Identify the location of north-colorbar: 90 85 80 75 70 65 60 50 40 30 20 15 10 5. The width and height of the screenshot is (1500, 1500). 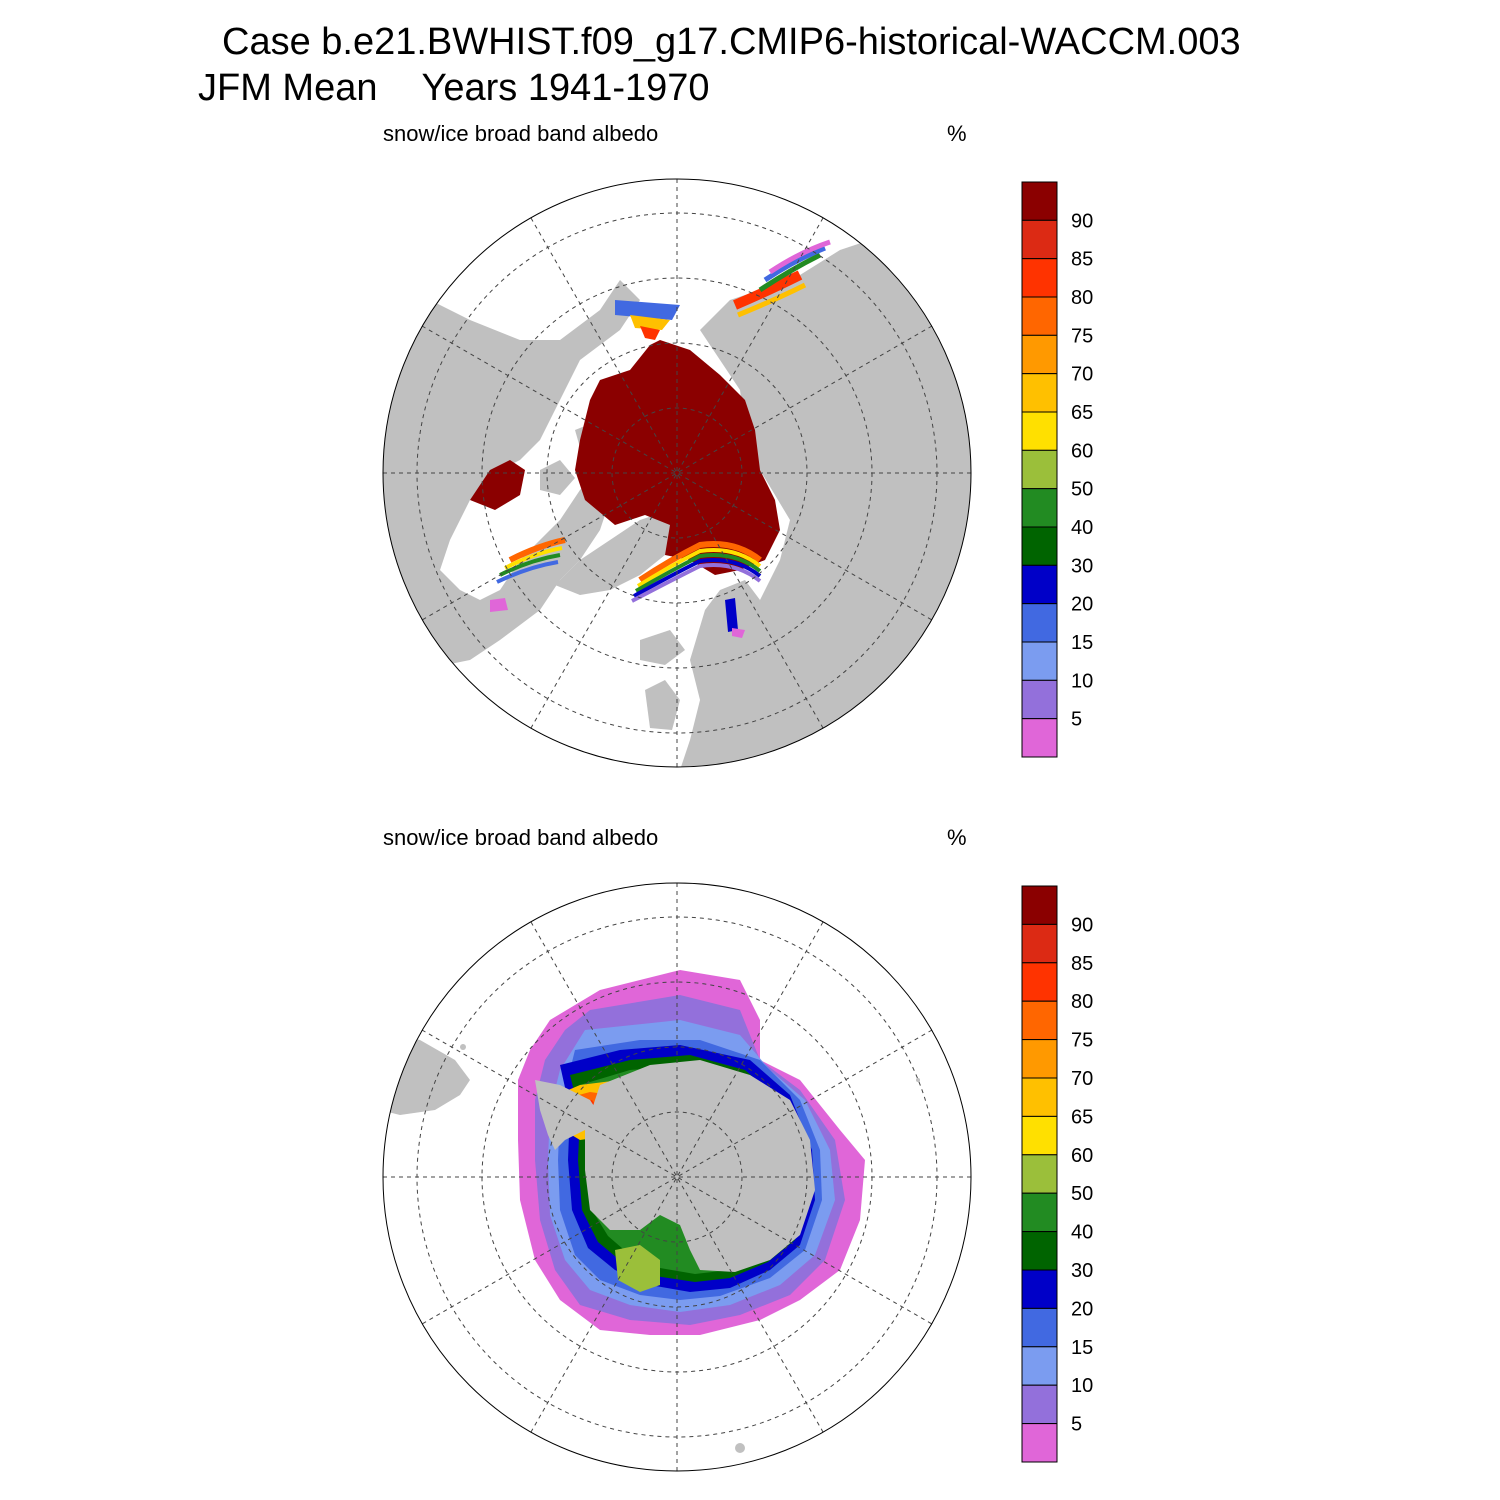
(1057, 469).